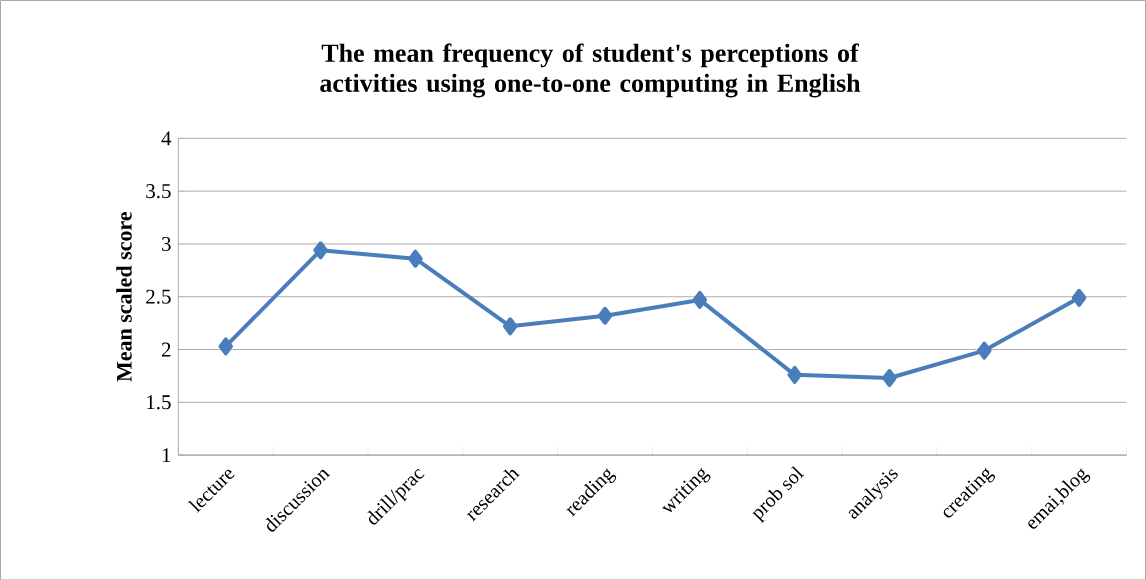 Image resolution: width=1146 pixels, height=580 pixels. Describe the element at coordinates (166, 349) in the screenshot. I see `y-tick-label: 2` at that location.